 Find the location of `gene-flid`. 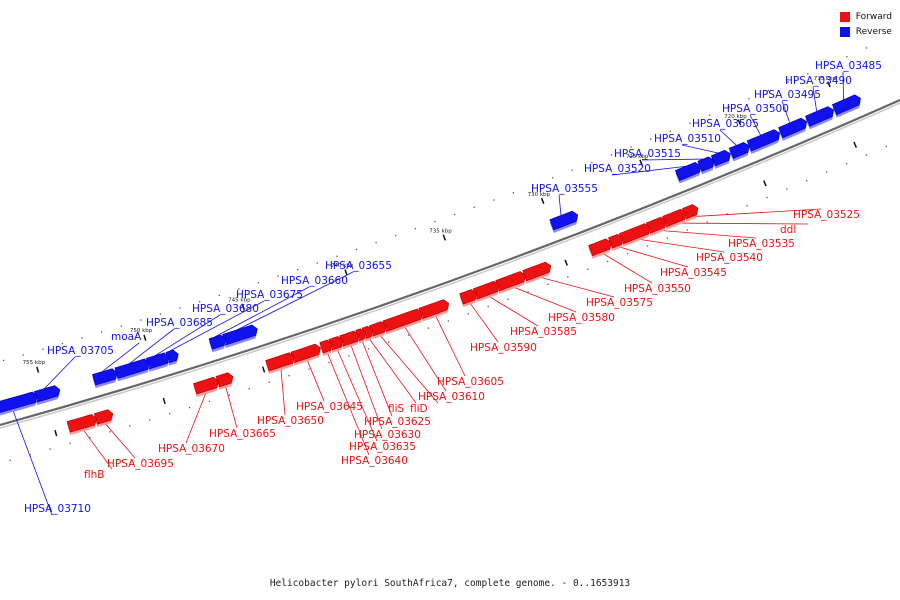

gene-flid is located at coordinates (378, 329).